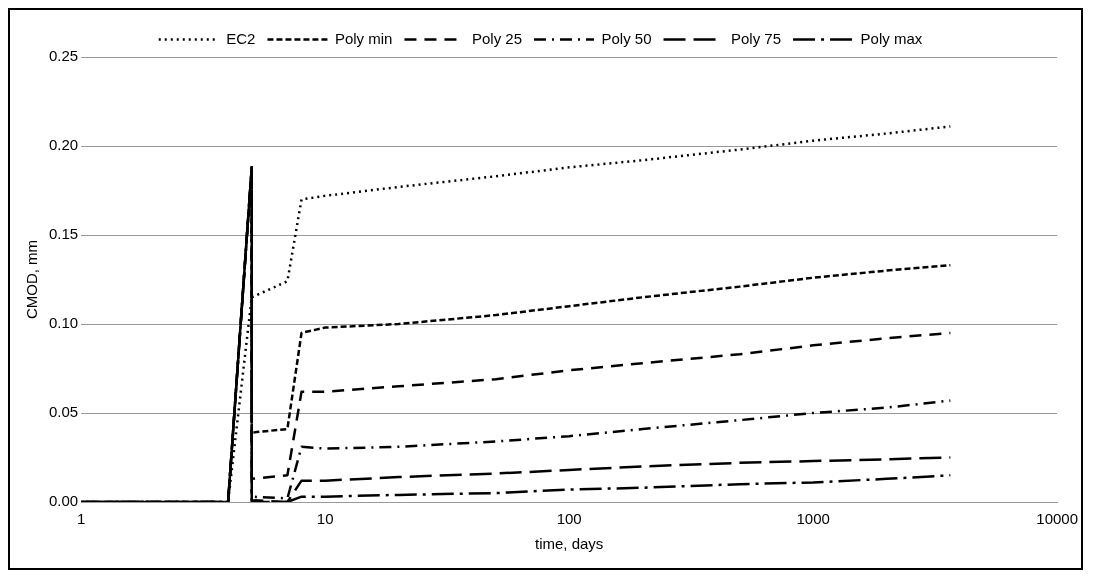 This screenshot has height=586, width=1099. Describe the element at coordinates (363, 38) in the screenshot. I see `legend-label: Poly min` at that location.